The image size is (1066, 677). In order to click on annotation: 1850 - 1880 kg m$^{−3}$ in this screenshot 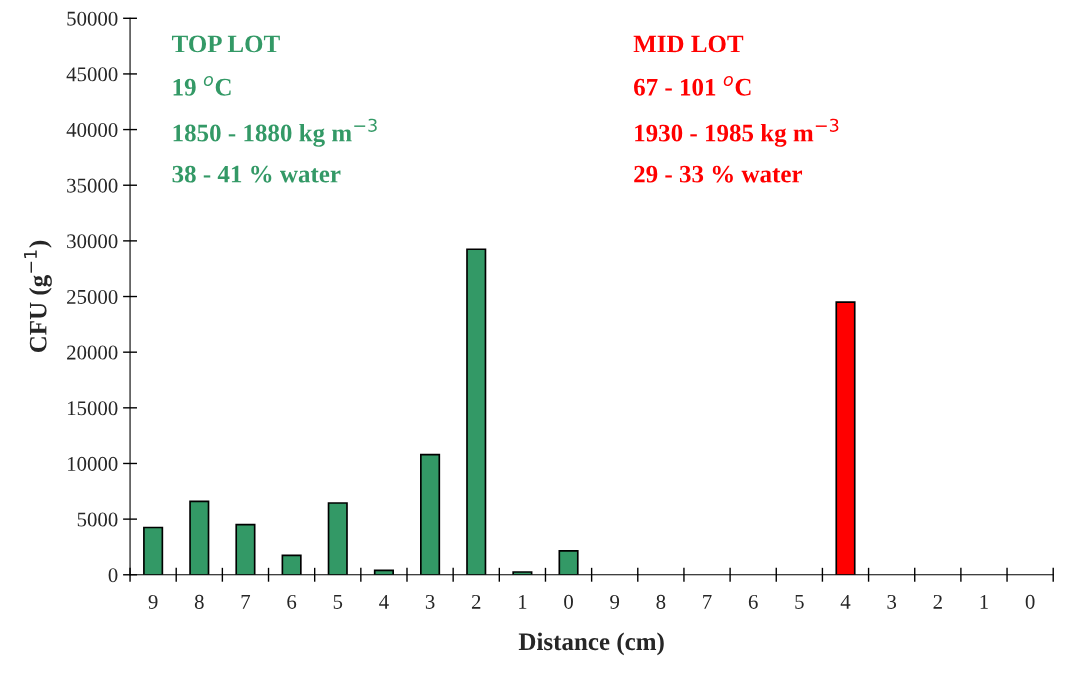, I will do `click(275, 132)`.